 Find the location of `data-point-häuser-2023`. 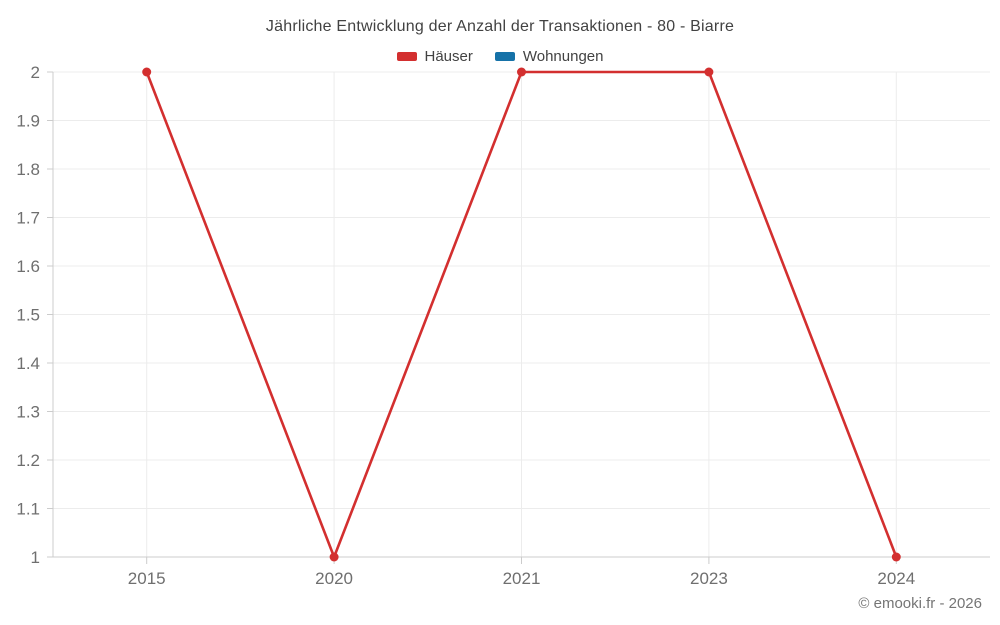

data-point-häuser-2023 is located at coordinates (709, 72).